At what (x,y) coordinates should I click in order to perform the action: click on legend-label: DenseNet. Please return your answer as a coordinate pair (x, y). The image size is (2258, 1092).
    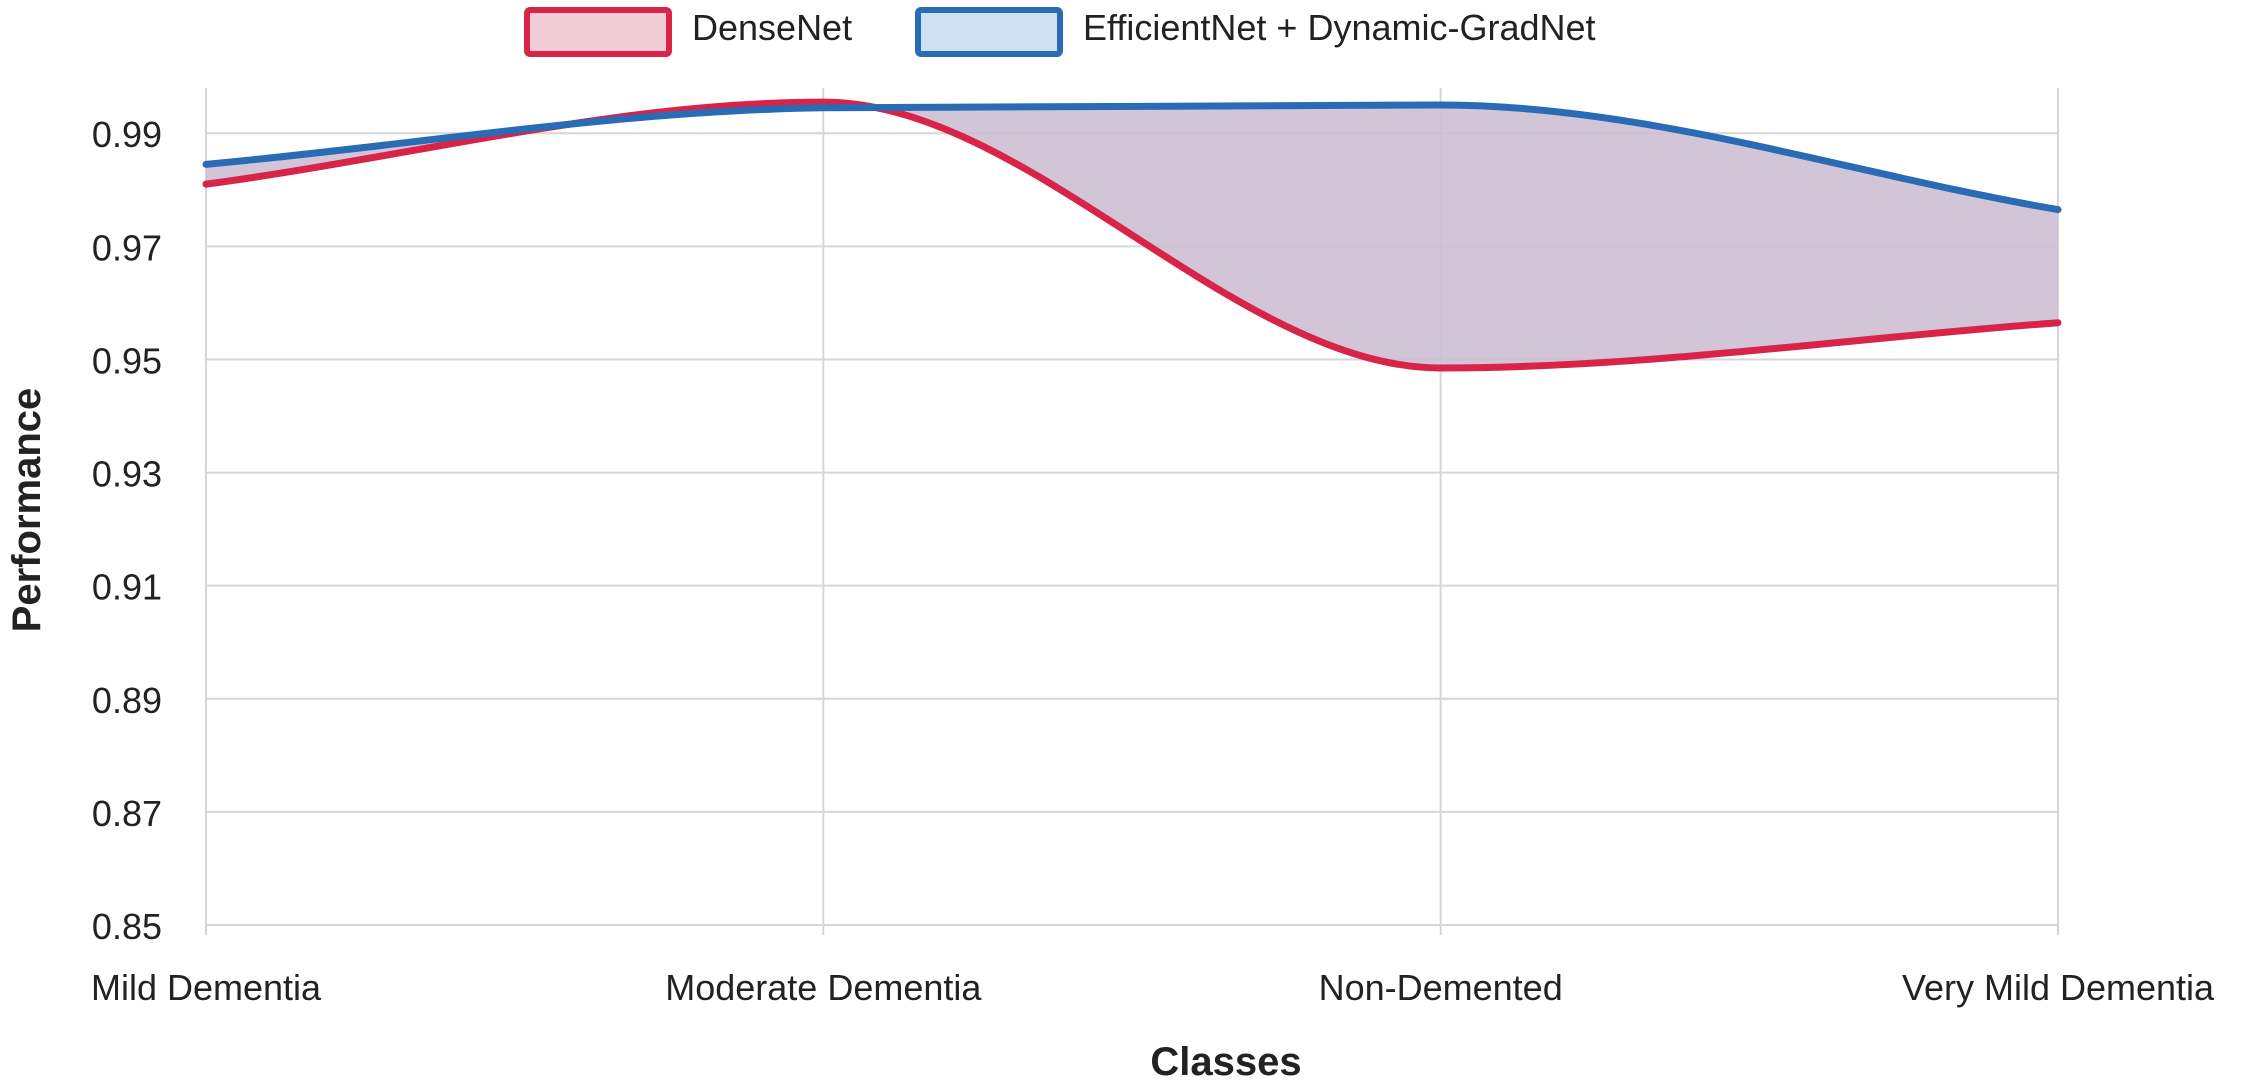
    Looking at the image, I should click on (772, 27).